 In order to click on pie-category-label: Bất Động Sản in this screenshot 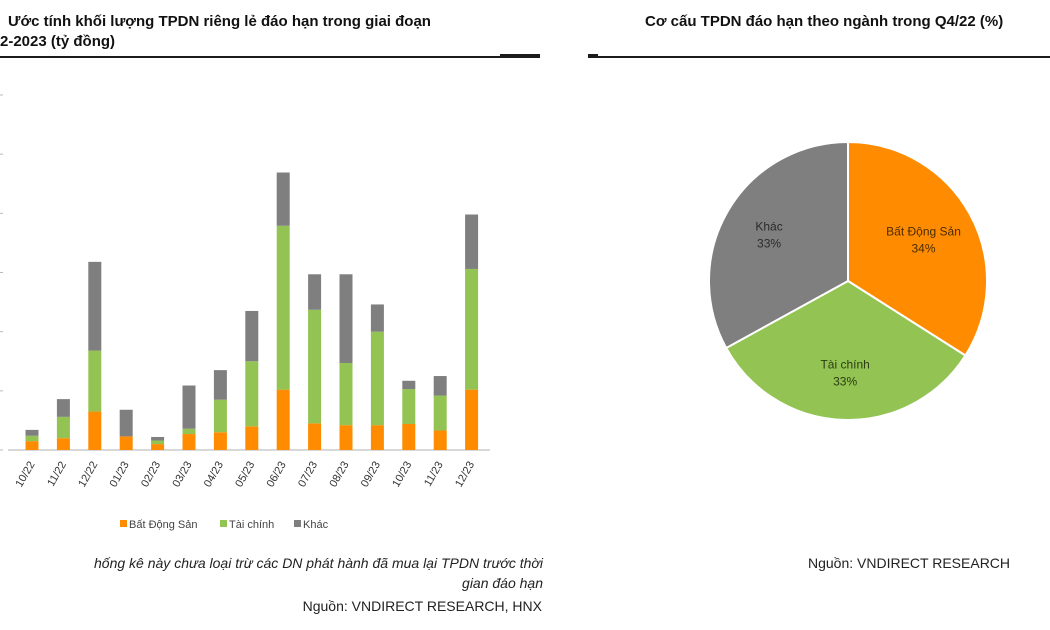, I will do `click(923, 231)`.